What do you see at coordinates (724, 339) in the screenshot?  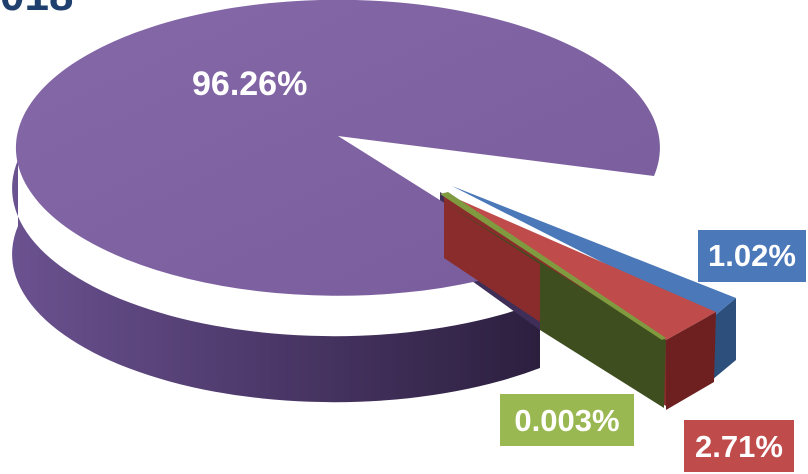 I see `pie-slice-blue-side` at bounding box center [724, 339].